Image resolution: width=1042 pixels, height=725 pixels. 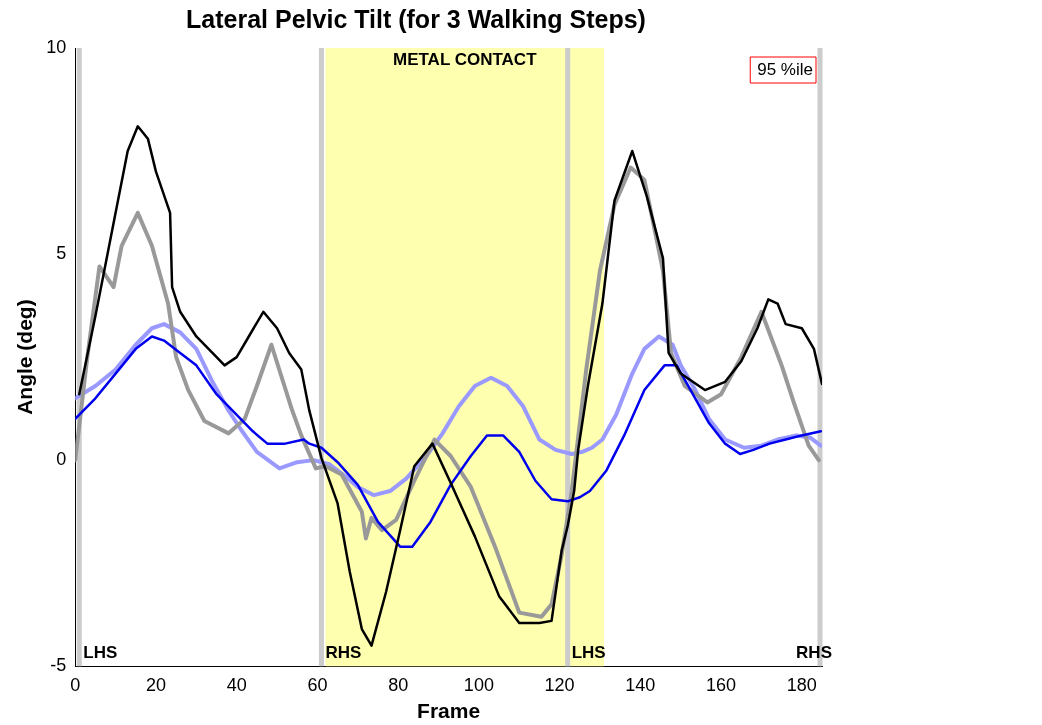 What do you see at coordinates (398, 684) in the screenshot?
I see `x-tick-label: 80` at bounding box center [398, 684].